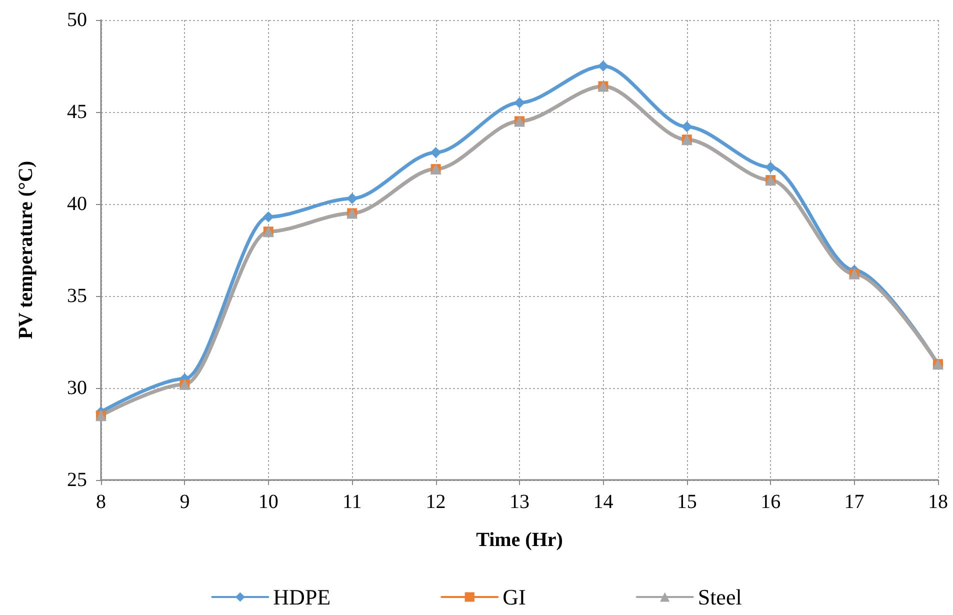  I want to click on x-tick-label: 16, so click(770, 502).